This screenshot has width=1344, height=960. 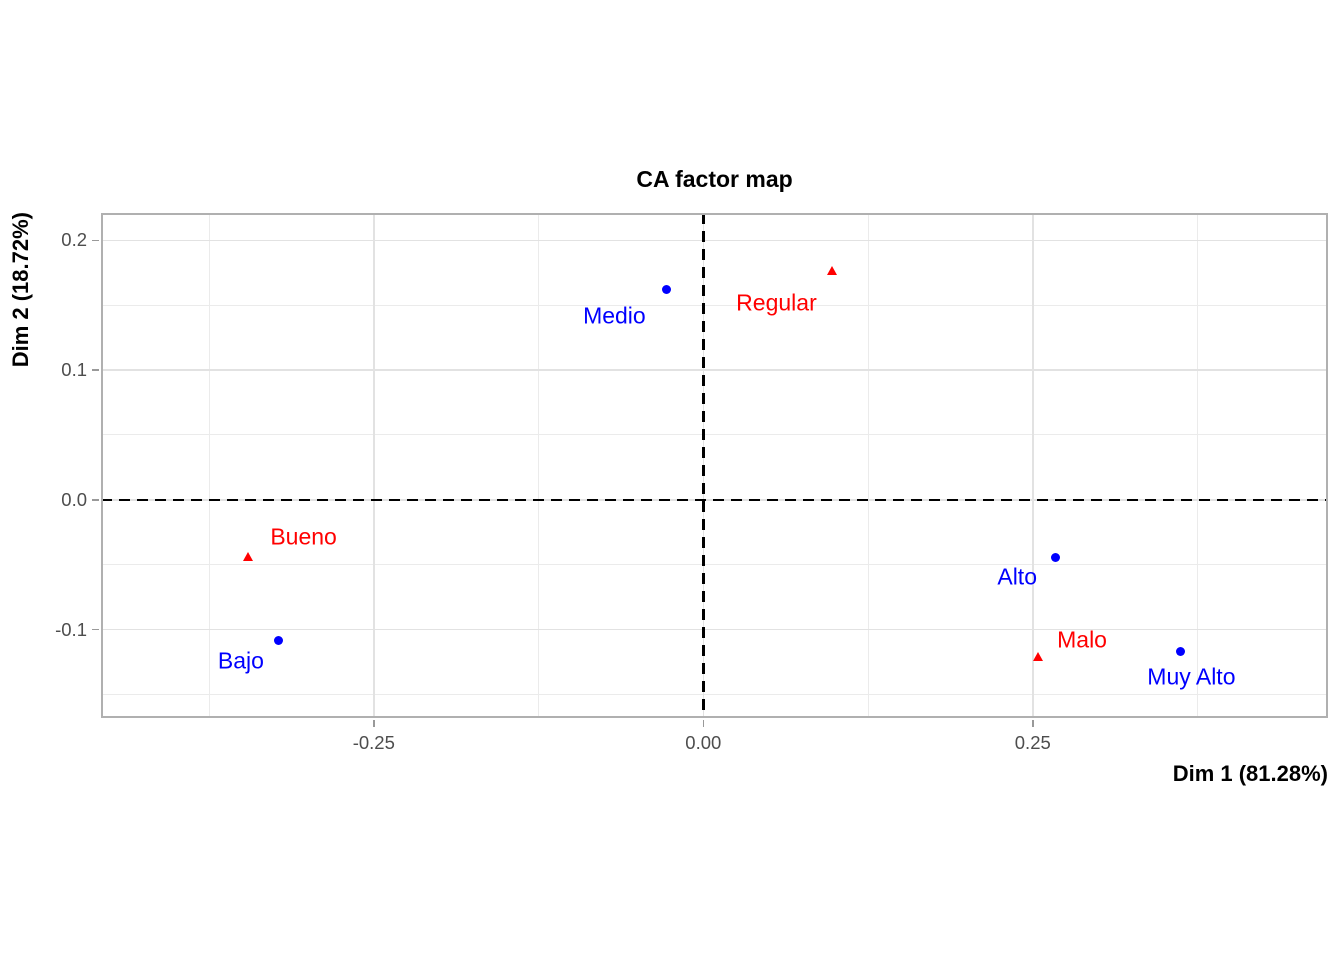 I want to click on point-label-regular: Regular, so click(x=776, y=302).